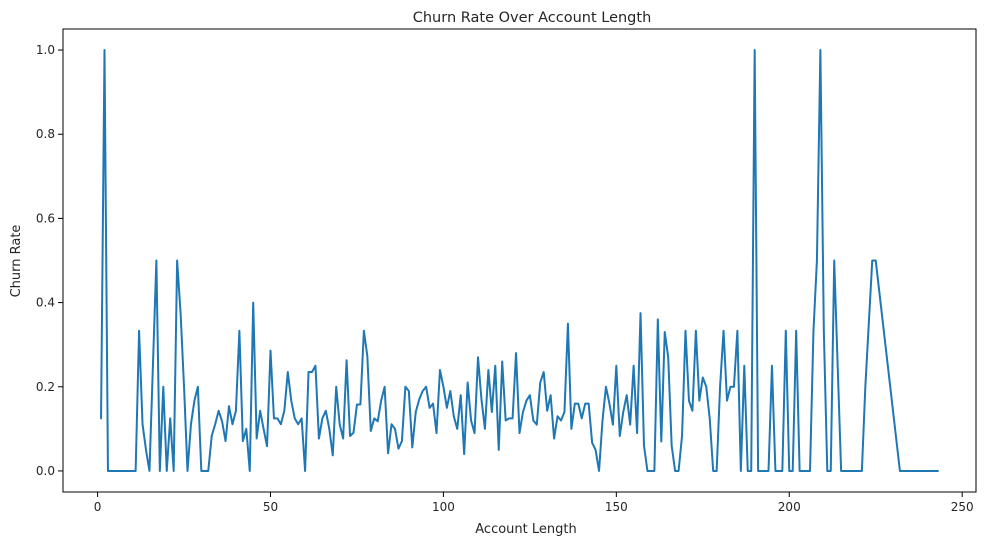  Describe the element at coordinates (45, 134) in the screenshot. I see `y-tick-label: 0.8` at that location.